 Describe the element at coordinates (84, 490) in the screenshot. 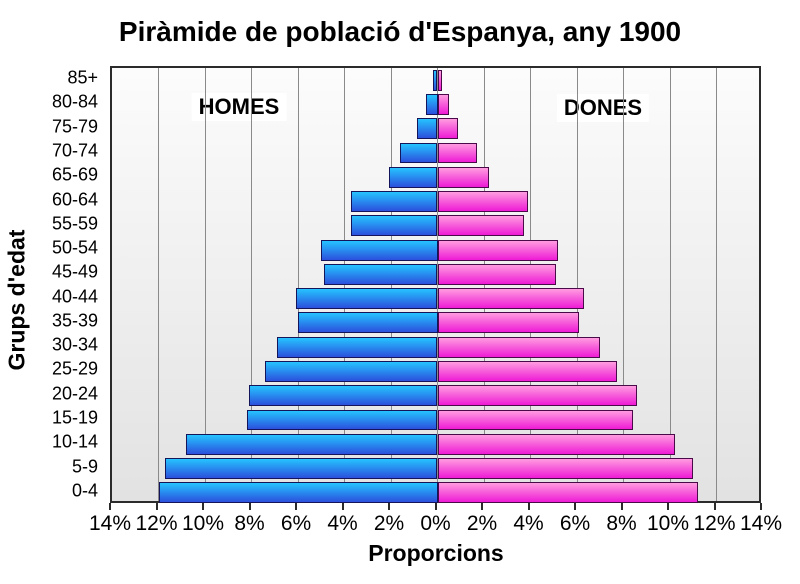

I see `age-label-0-4: 0-4` at that location.